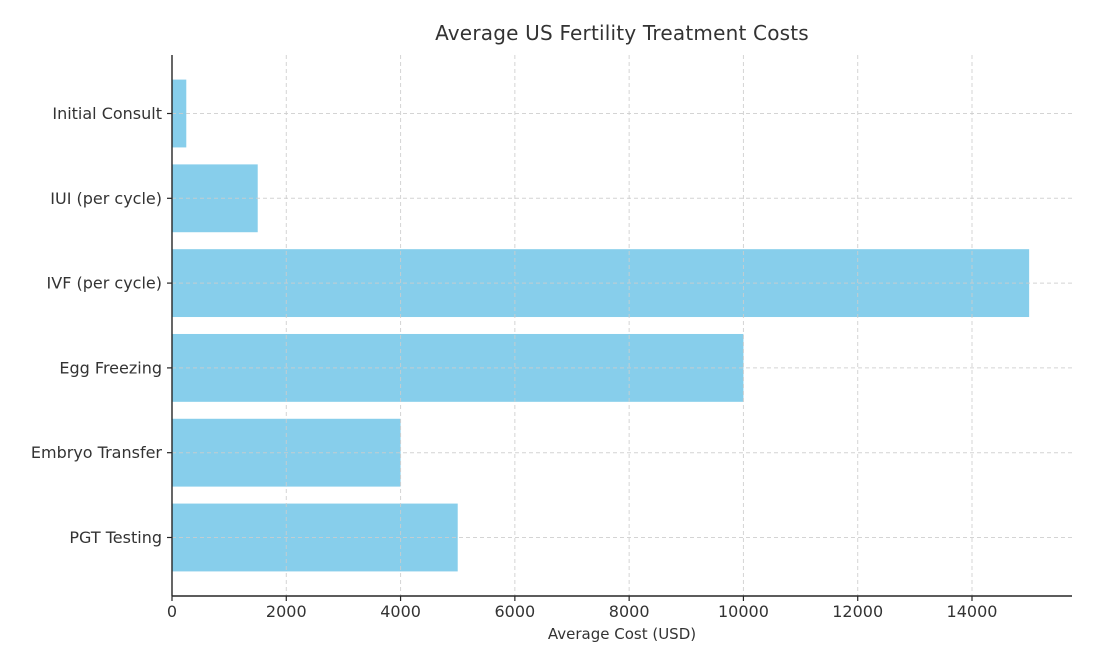  What do you see at coordinates (286, 611) in the screenshot?
I see `x-tick-label: 2000` at bounding box center [286, 611].